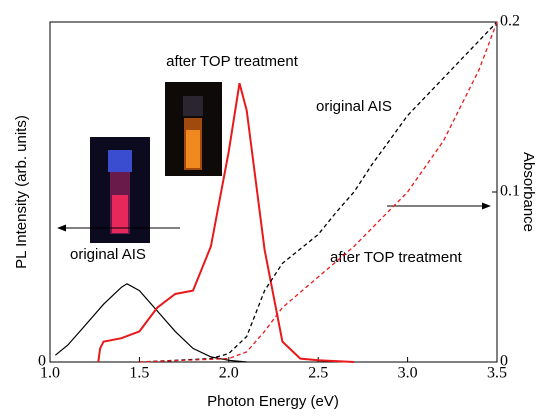 This screenshot has width=546, height=419. I want to click on y2-tick-label: 0.2, so click(510, 21).